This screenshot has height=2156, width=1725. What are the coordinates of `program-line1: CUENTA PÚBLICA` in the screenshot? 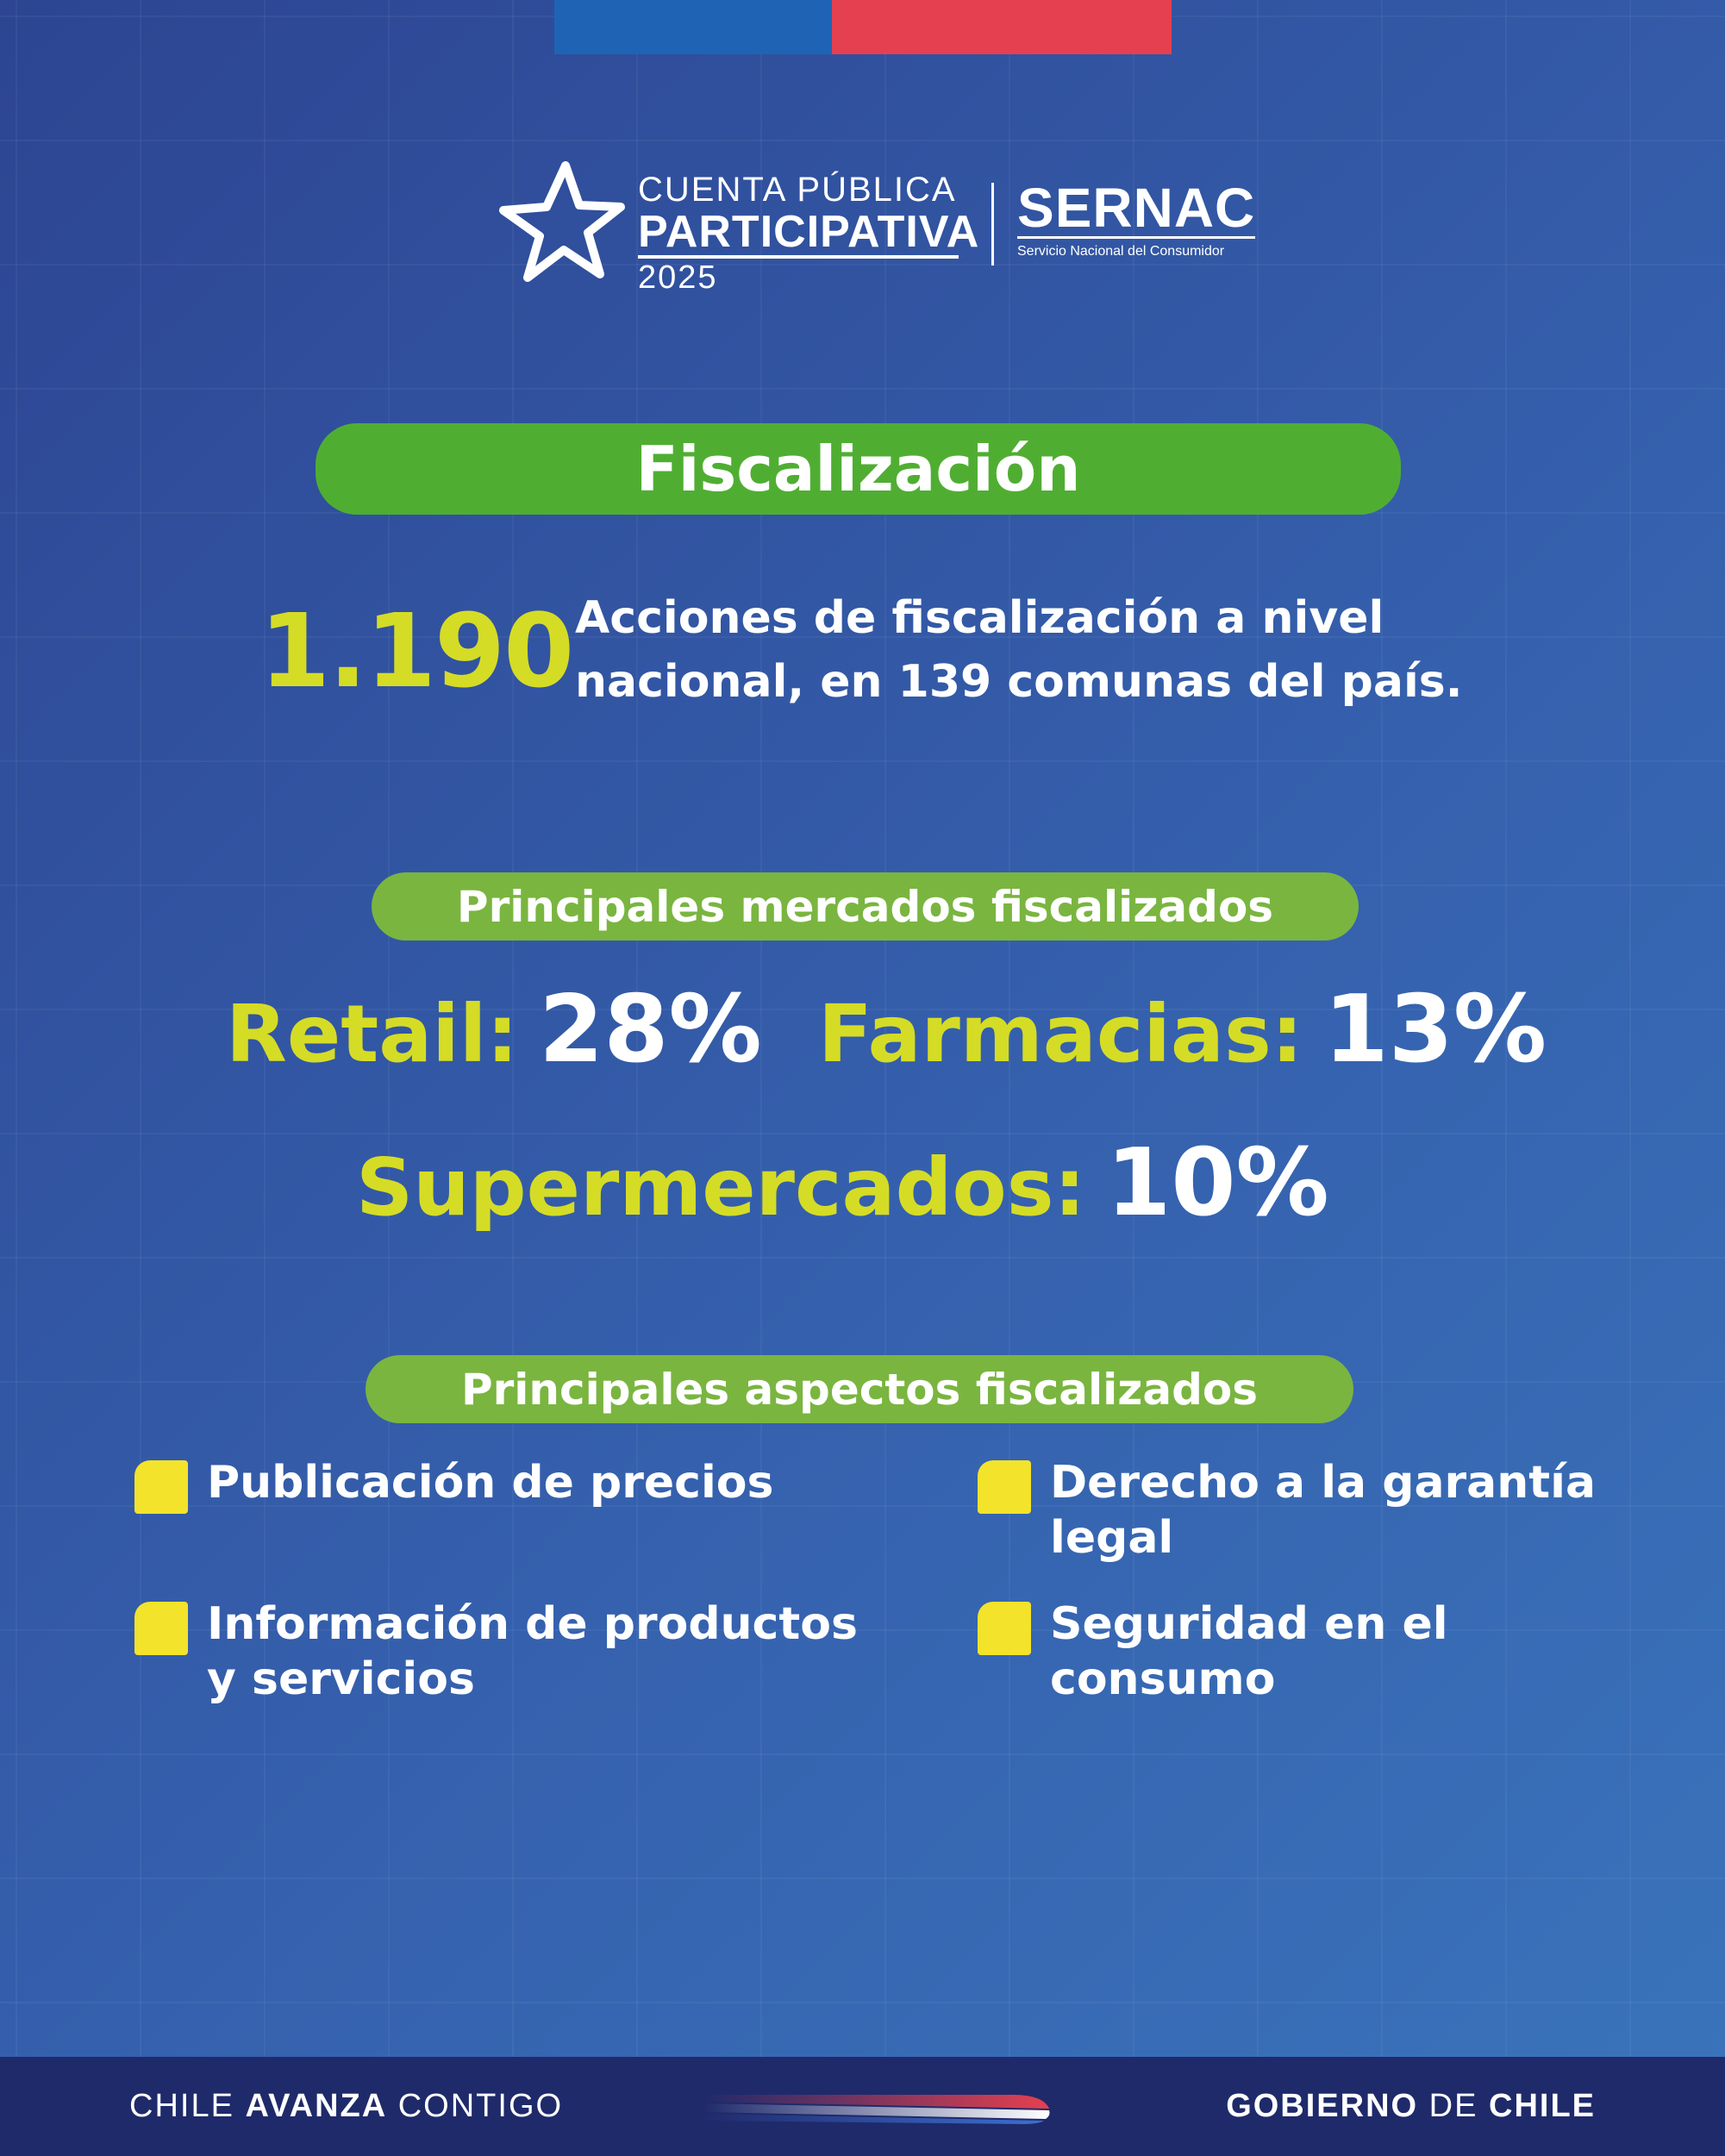 It's located at (797, 190).